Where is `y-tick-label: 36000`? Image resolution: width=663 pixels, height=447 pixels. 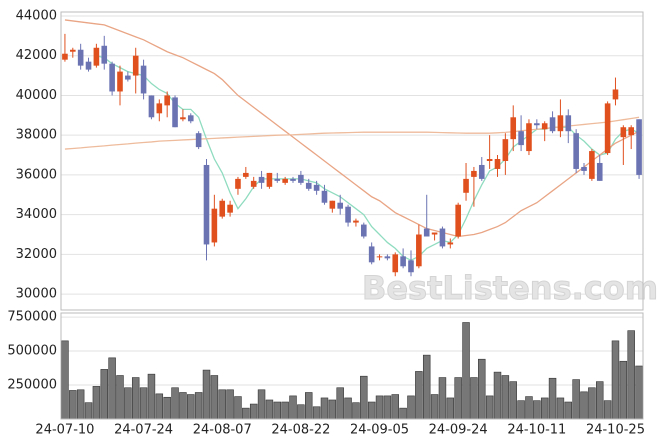
y-tick-label: 36000 is located at coordinates (36, 174).